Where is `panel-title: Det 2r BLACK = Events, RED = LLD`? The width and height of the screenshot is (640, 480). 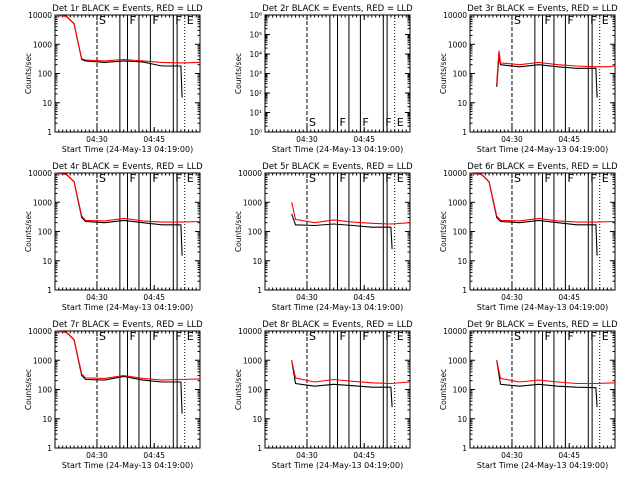
panel-title: Det 2r BLACK = Events, RED = LLD is located at coordinates (337, 9).